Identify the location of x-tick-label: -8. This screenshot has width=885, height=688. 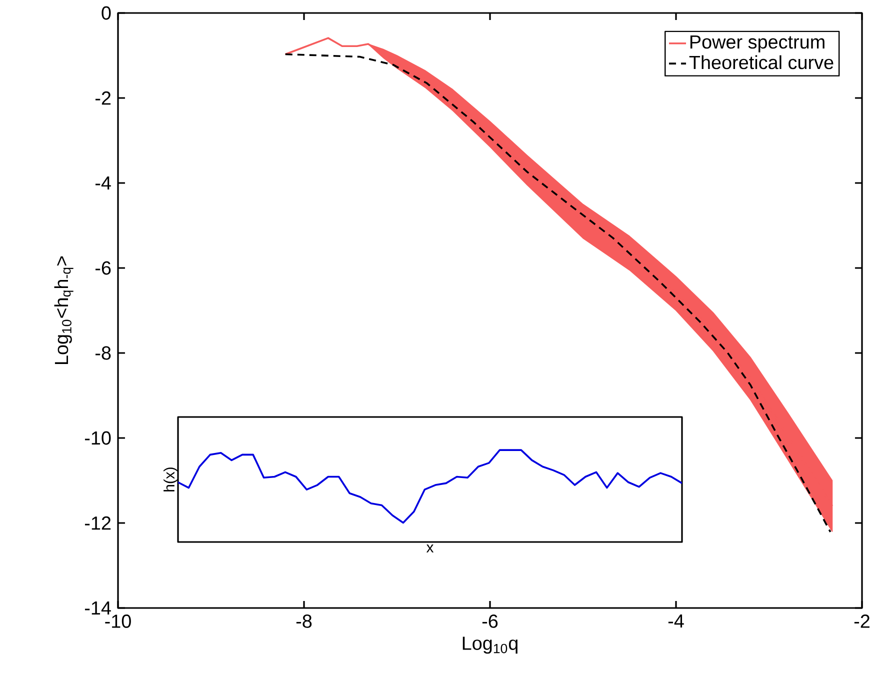
(304, 621).